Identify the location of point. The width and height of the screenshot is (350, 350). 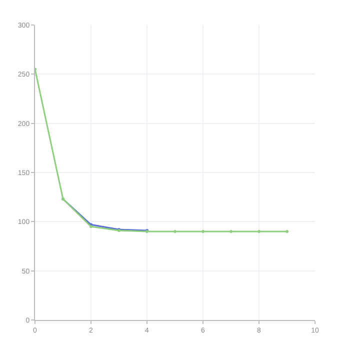
(287, 231).